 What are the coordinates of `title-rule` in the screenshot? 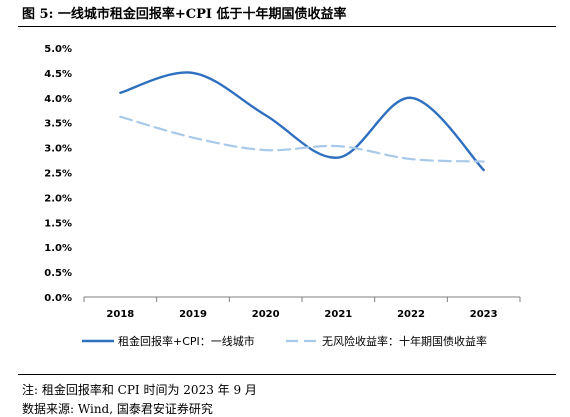 It's located at (287, 26).